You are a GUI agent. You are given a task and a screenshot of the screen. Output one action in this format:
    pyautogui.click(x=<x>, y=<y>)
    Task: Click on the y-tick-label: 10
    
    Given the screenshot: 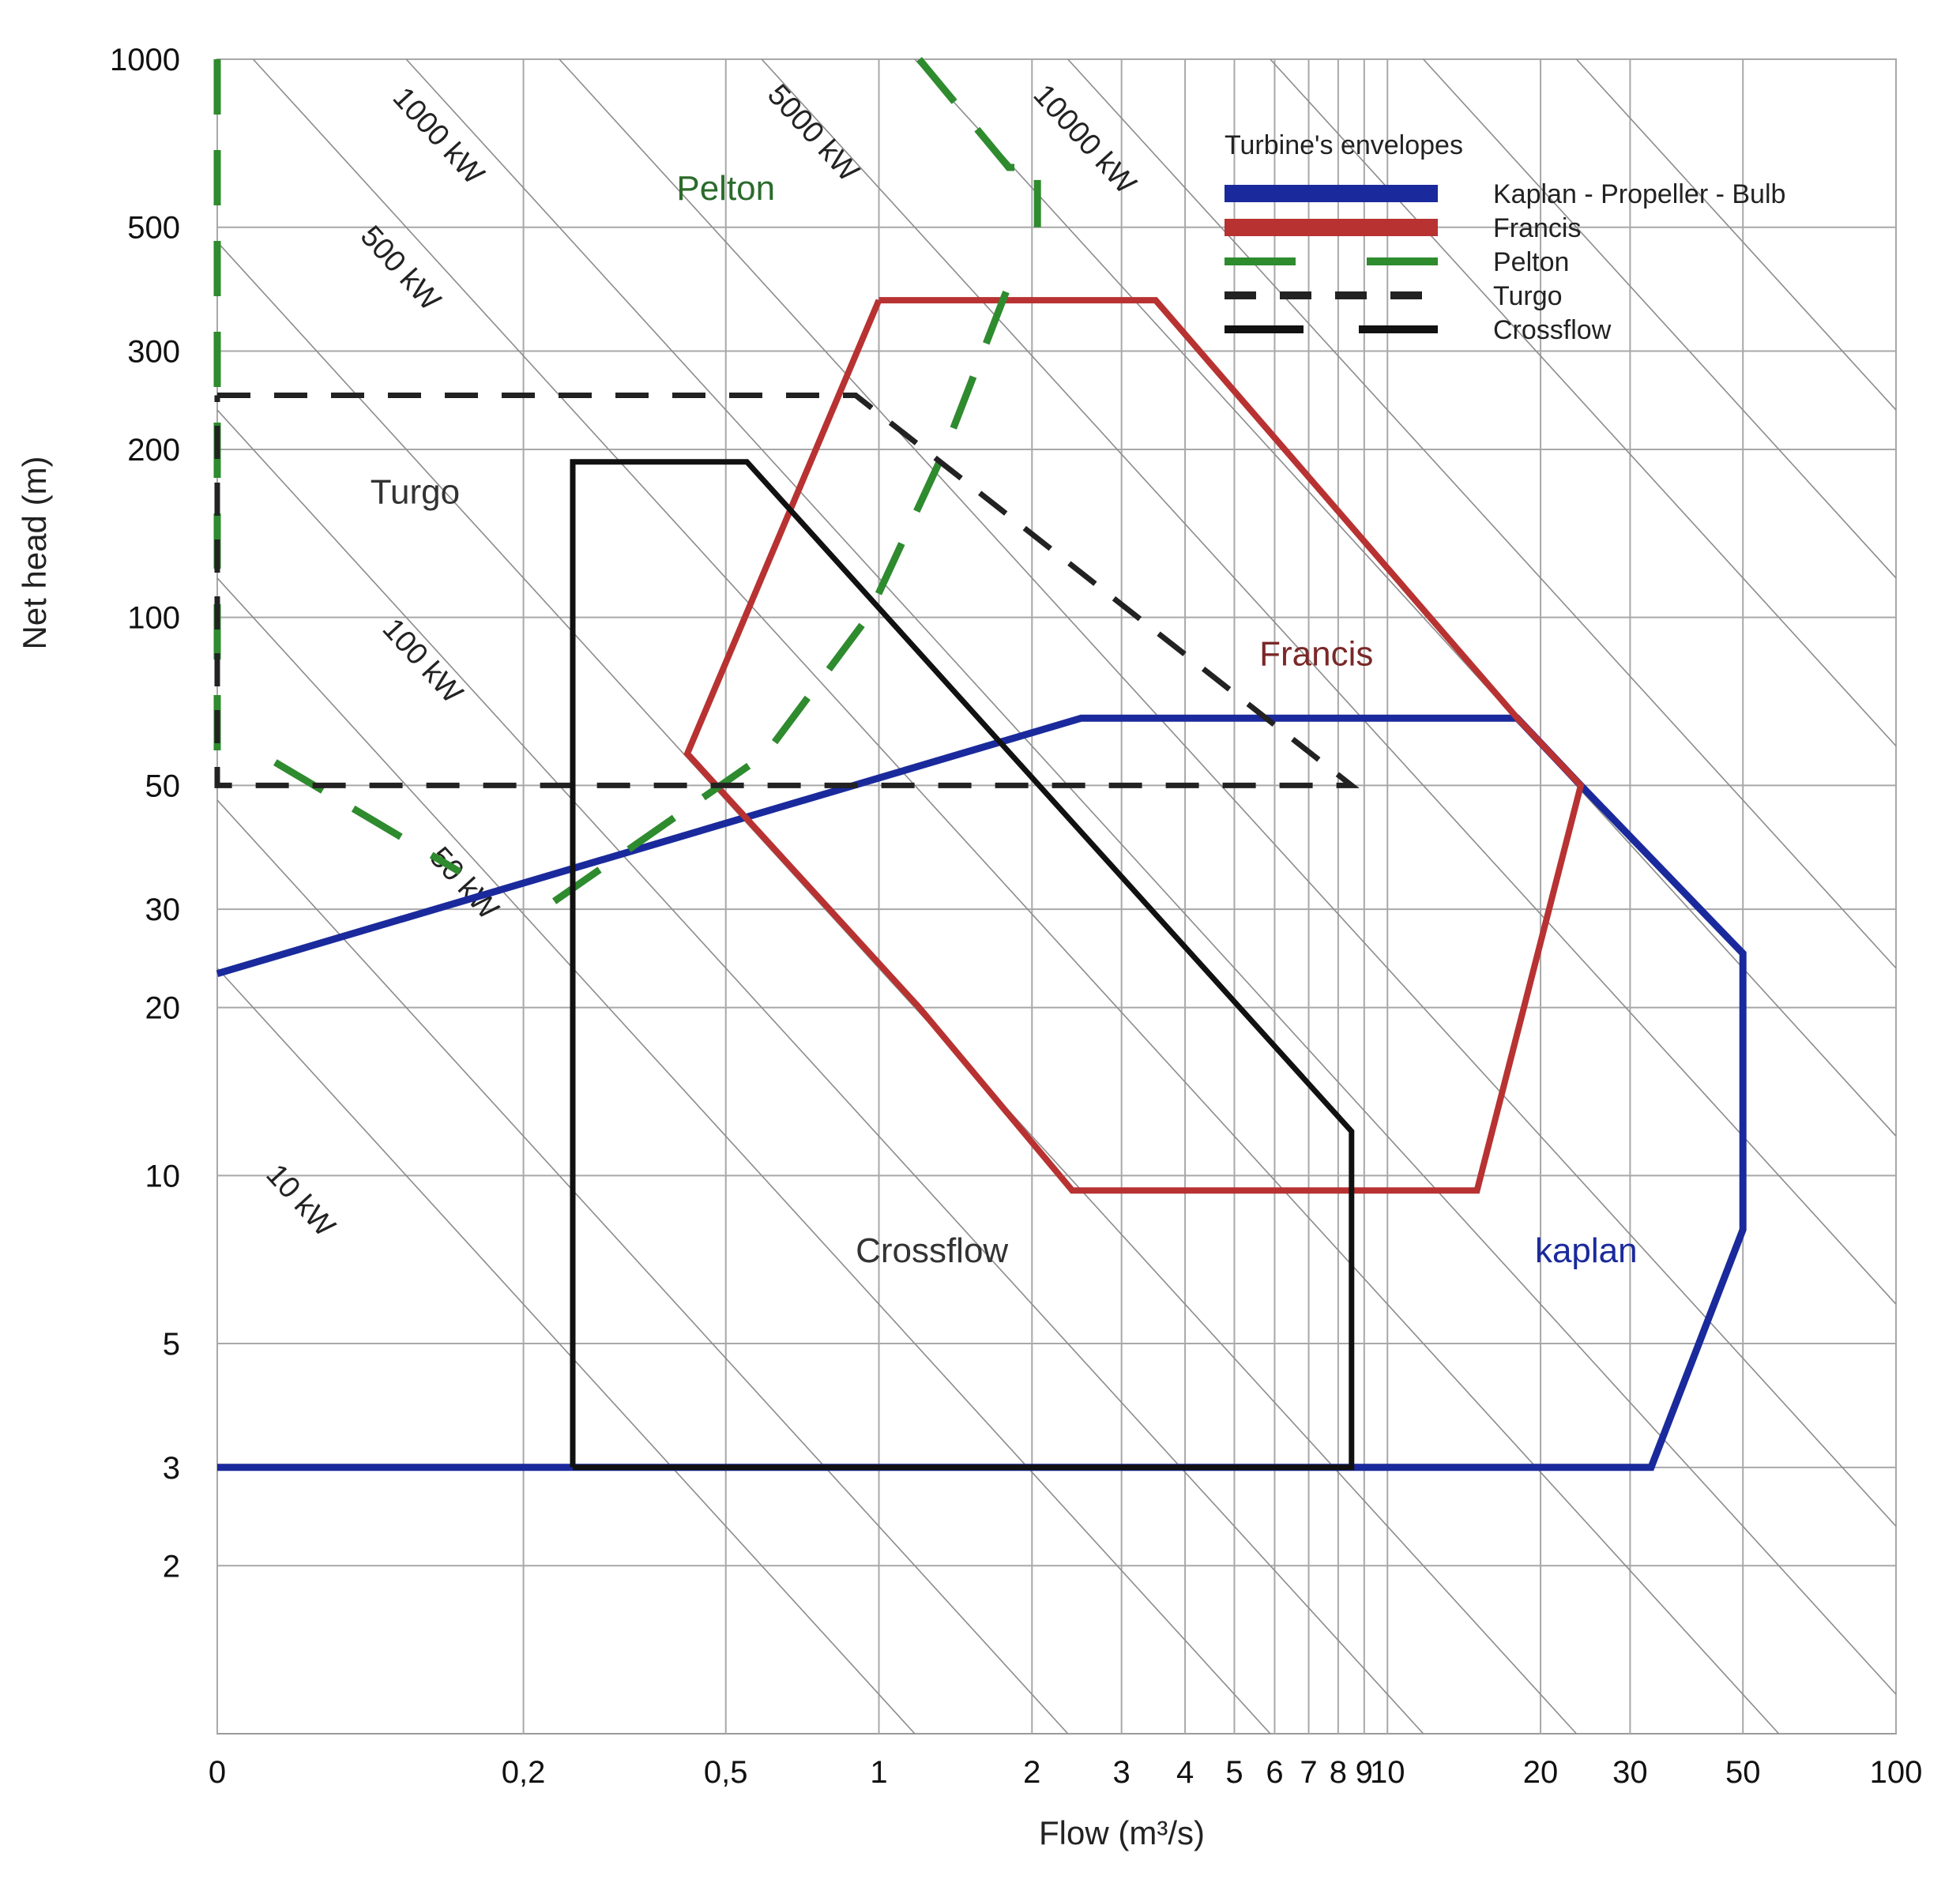 What is the action you would take?
    pyautogui.click(x=163, y=1176)
    